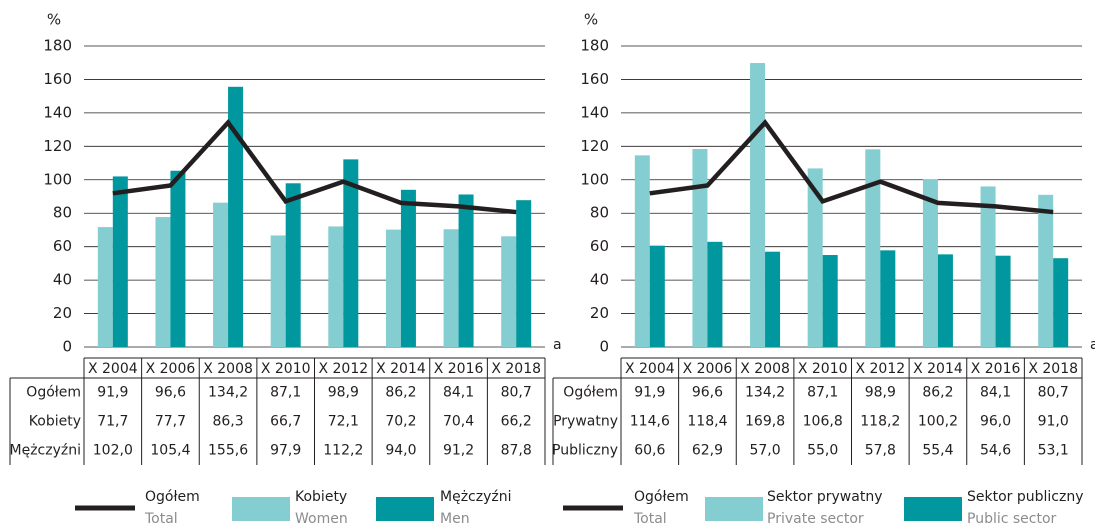 This screenshot has height=528, width=1095. What do you see at coordinates (455, 519) in the screenshot?
I see `legend-label-en: Men` at bounding box center [455, 519].